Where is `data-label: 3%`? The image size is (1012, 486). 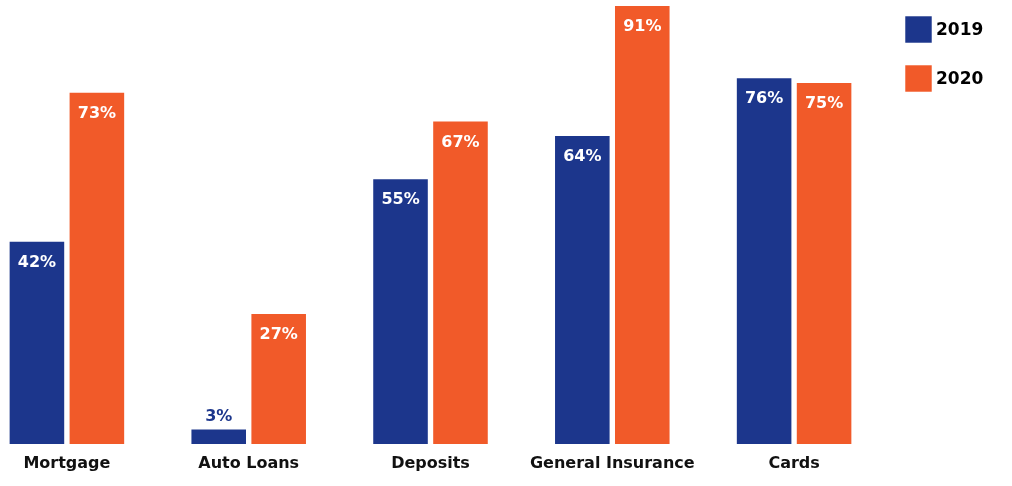
data-label: 3% is located at coordinates (219, 415).